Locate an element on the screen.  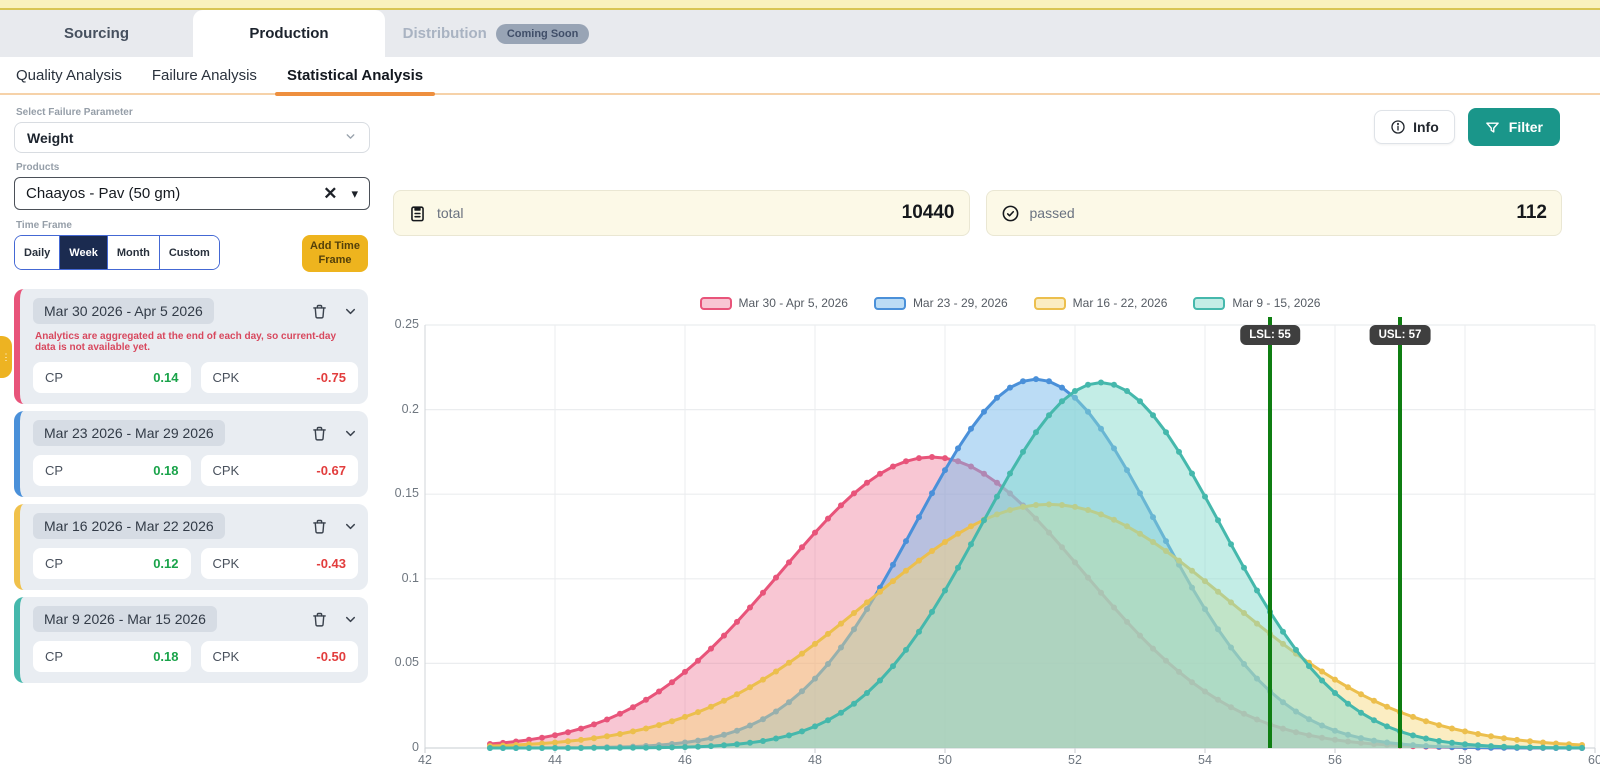
legend-item: Mar 9 - 15, 2026 is located at coordinates (1256, 303).